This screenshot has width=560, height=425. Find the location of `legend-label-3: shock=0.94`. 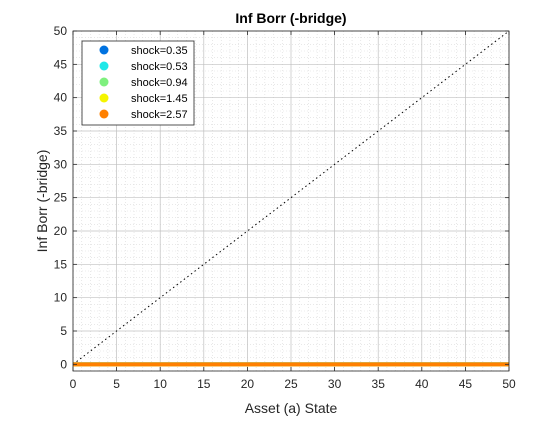

legend-label-3: shock=0.94 is located at coordinates (159, 83).